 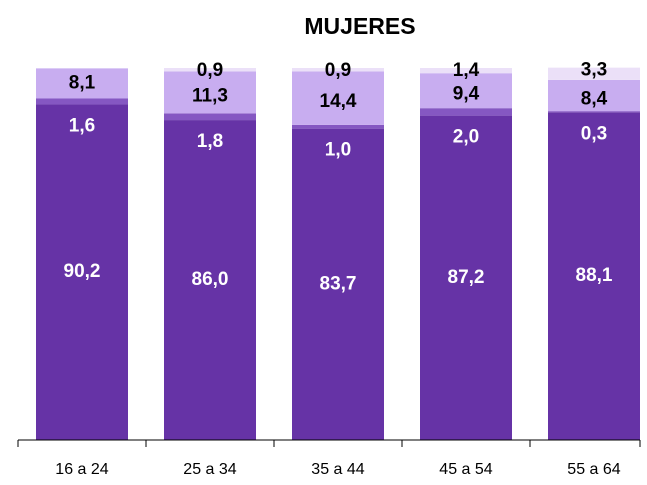 What do you see at coordinates (466, 137) in the screenshot?
I see `value-label: 2,0` at bounding box center [466, 137].